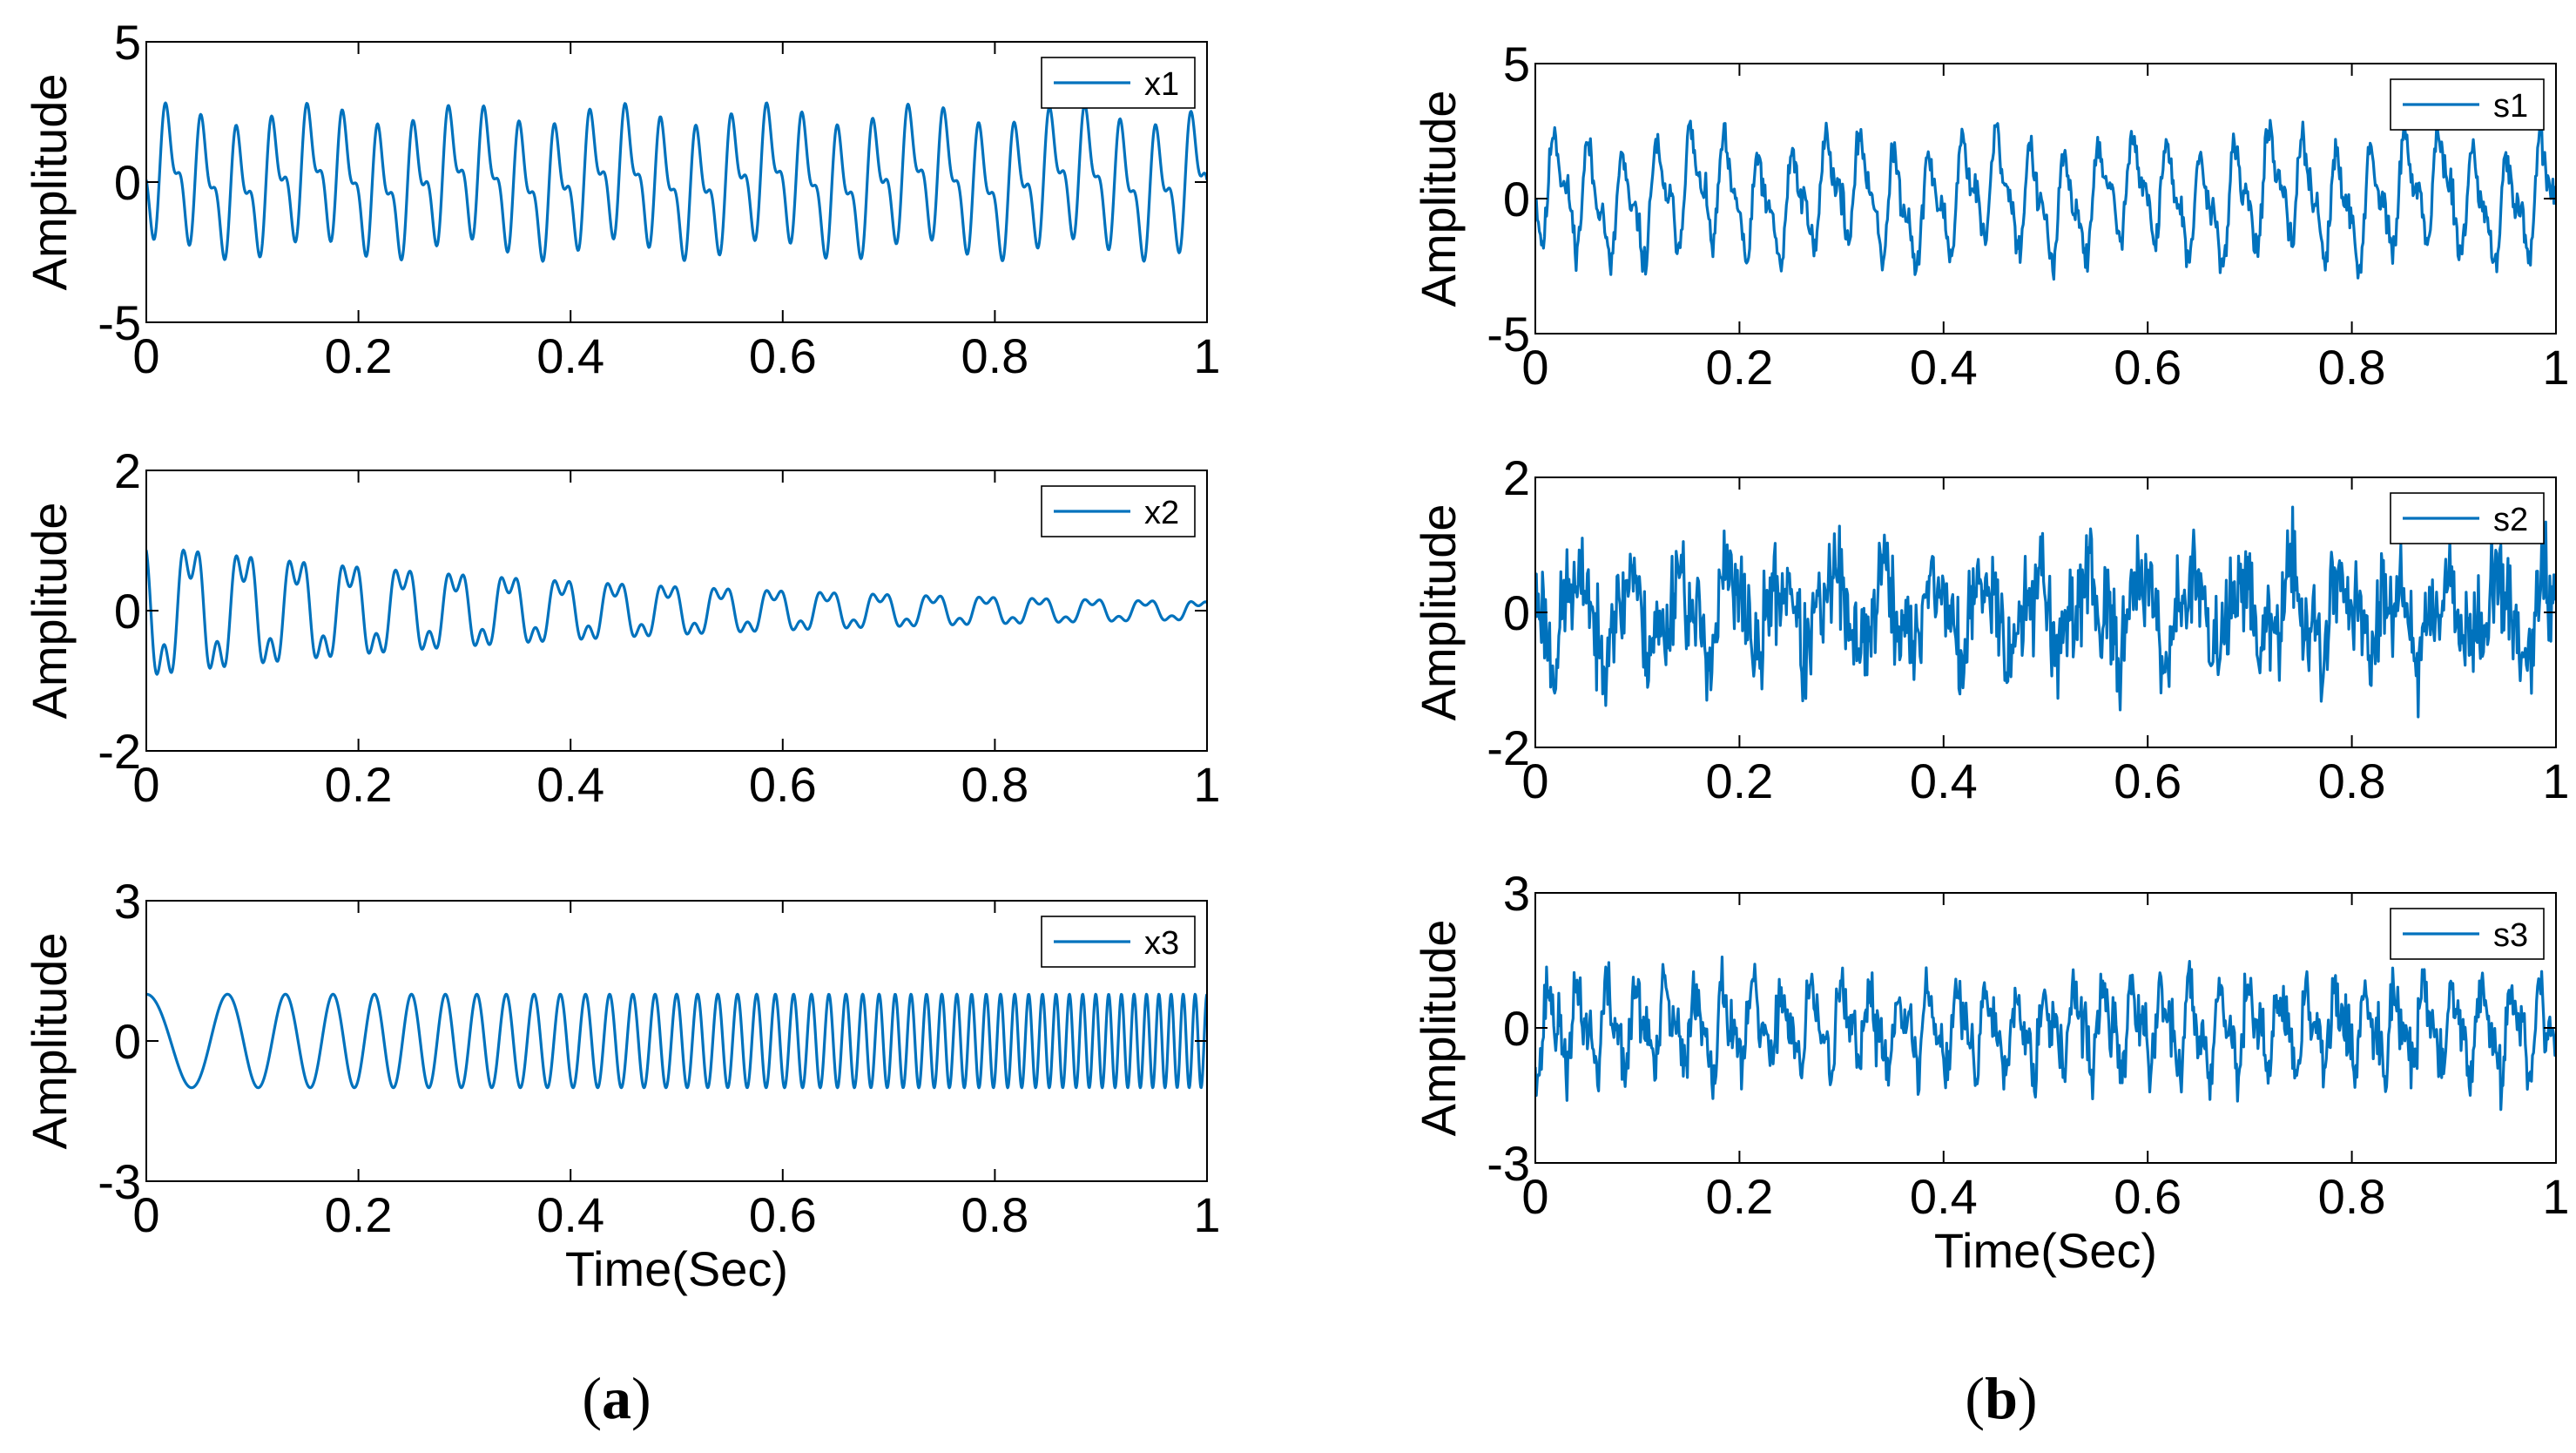  What do you see at coordinates (2045, 1034) in the screenshot?
I see `series-line-s3` at bounding box center [2045, 1034].